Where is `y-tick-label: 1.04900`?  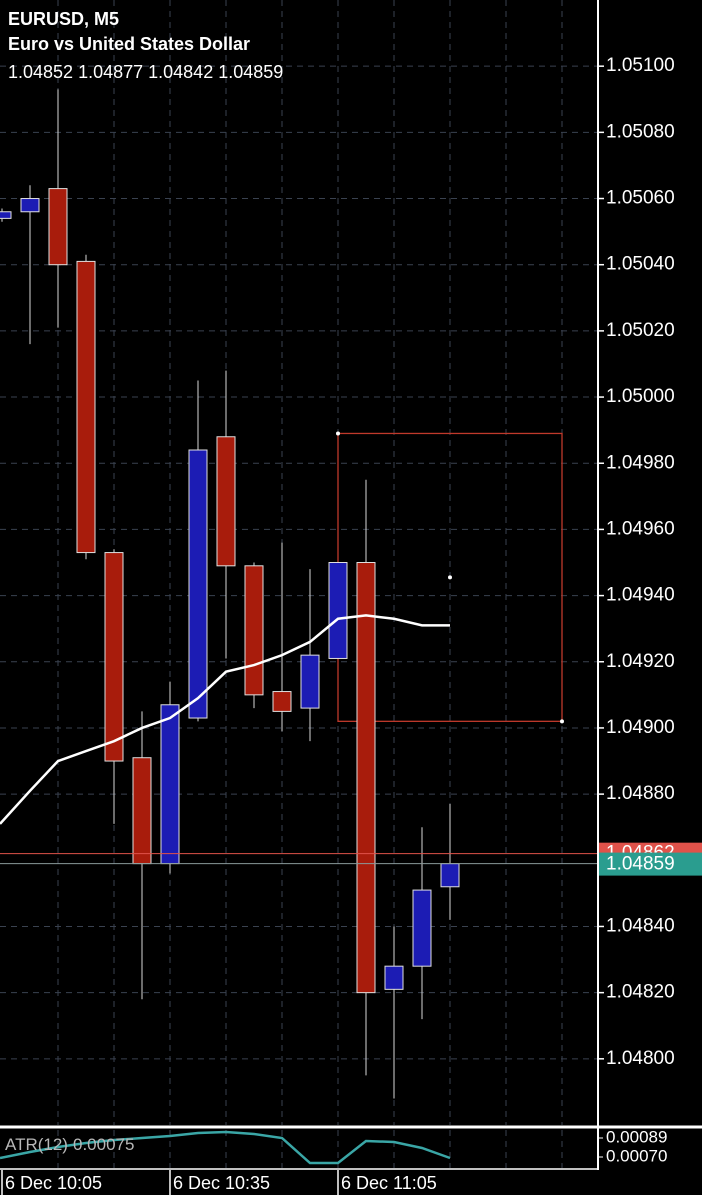 y-tick-label: 1.04900 is located at coordinates (640, 727).